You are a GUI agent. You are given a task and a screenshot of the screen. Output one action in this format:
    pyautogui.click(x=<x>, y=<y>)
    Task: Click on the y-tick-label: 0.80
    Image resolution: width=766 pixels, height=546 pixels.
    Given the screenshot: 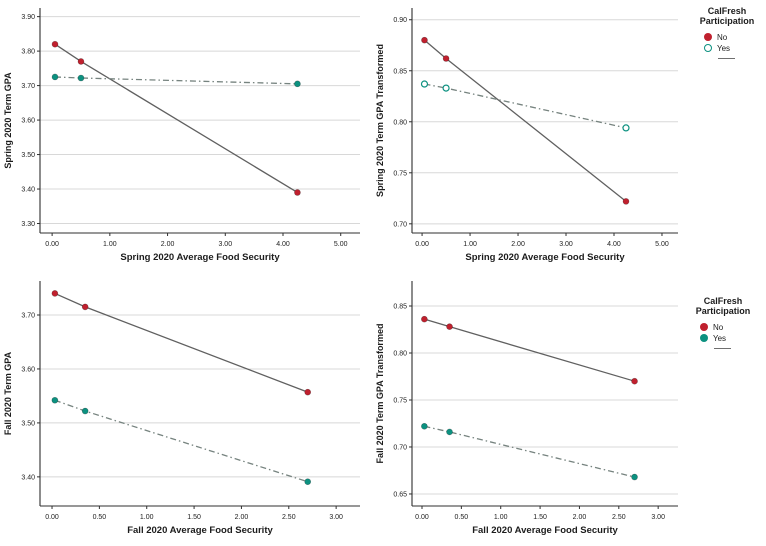 What is the action you would take?
    pyautogui.click(x=400, y=122)
    